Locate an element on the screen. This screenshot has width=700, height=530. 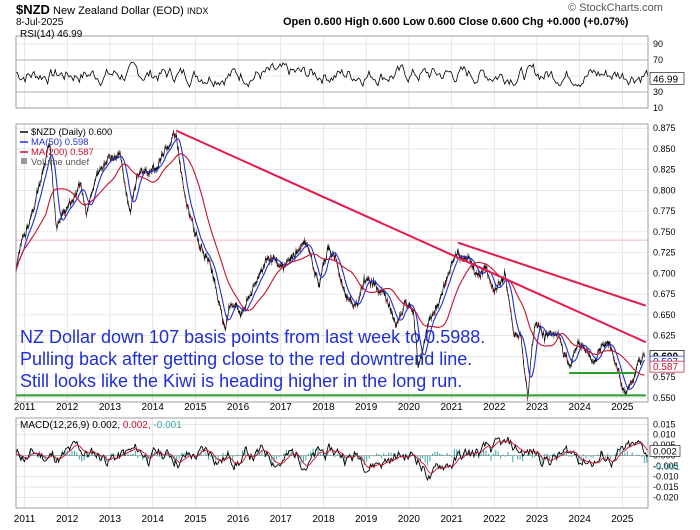
macd-title-part: MACD(12,26,9) 0.002, is located at coordinates (70, 425).